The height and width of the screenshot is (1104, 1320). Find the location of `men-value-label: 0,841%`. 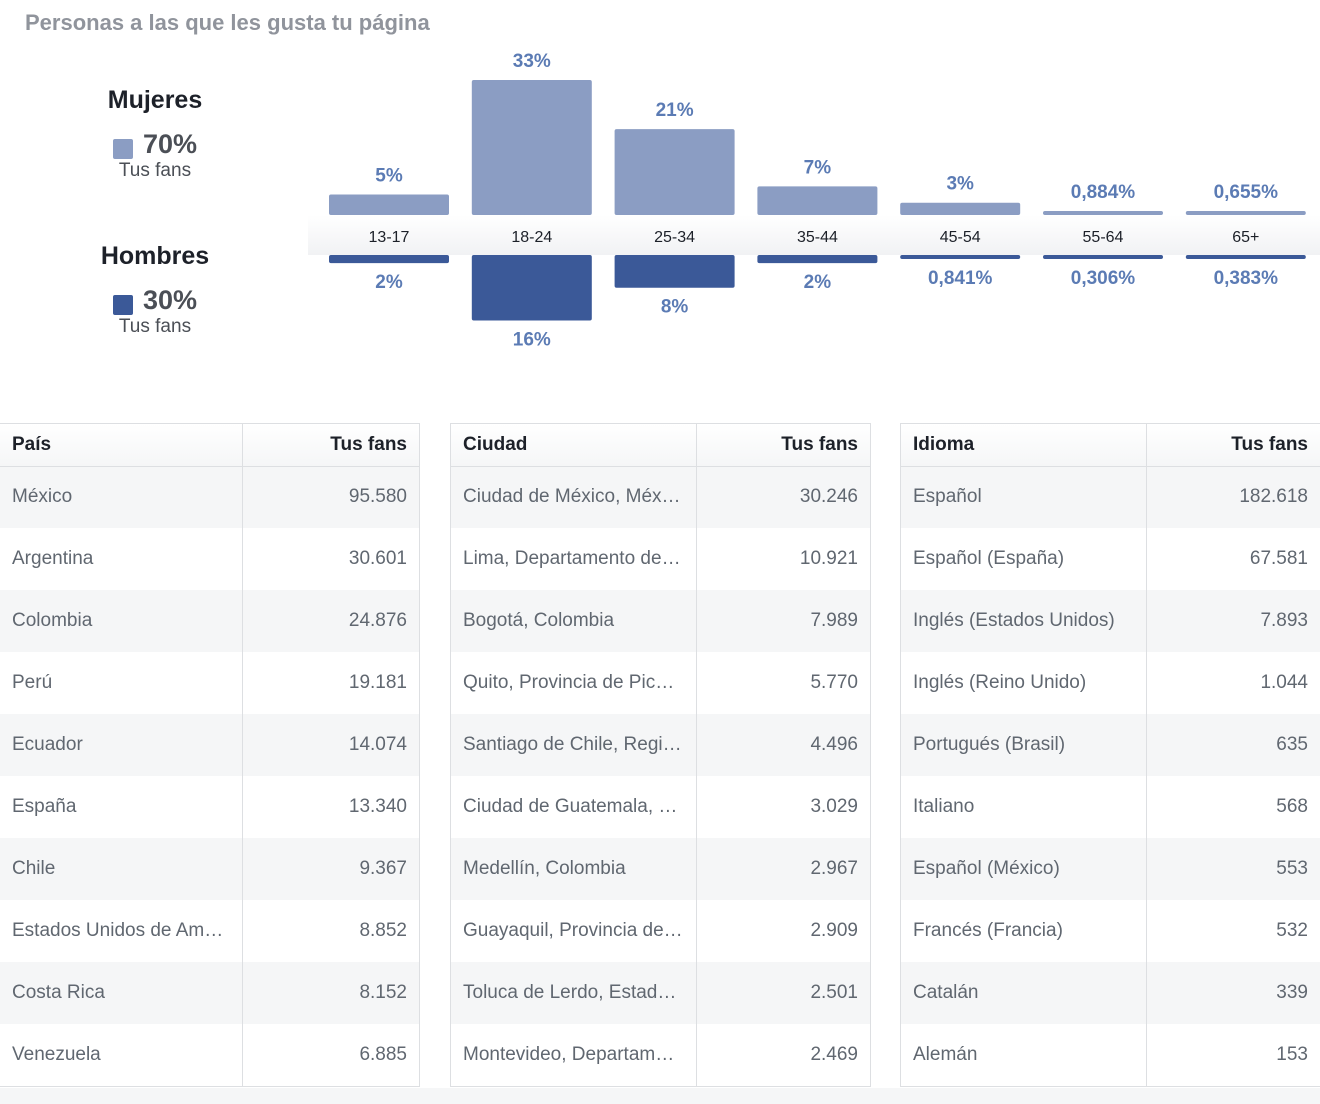

men-value-label: 0,841% is located at coordinates (960, 278).